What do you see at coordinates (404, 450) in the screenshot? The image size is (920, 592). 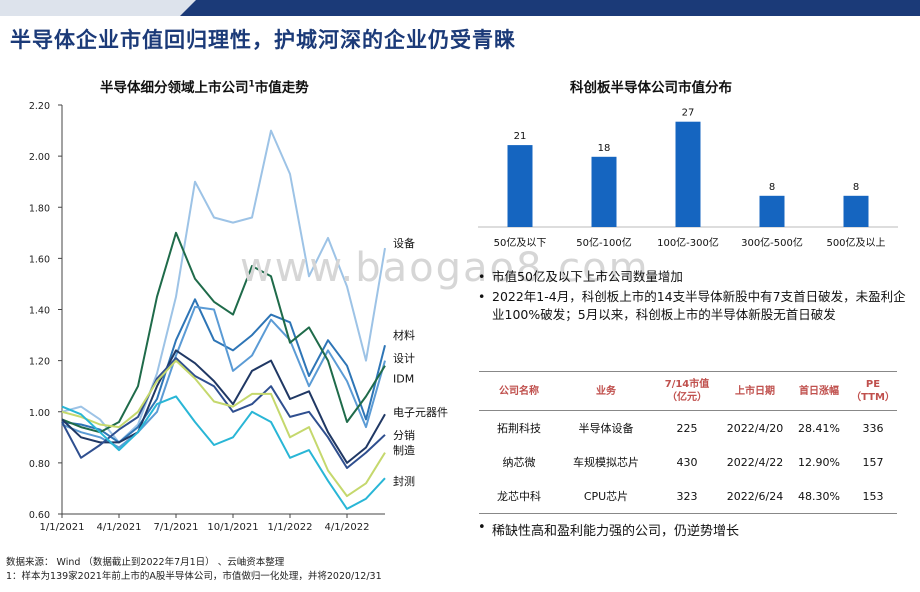 I see `series-label: 制造` at bounding box center [404, 450].